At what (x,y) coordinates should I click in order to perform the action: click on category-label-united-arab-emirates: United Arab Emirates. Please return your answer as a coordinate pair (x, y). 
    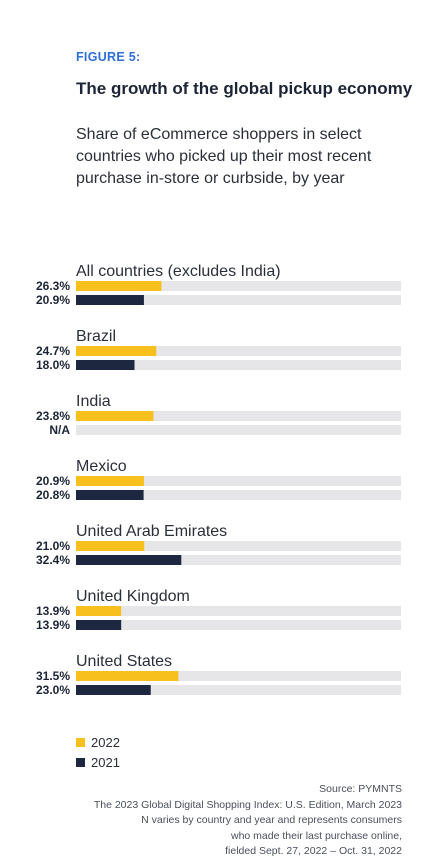
    Looking at the image, I should click on (151, 531).